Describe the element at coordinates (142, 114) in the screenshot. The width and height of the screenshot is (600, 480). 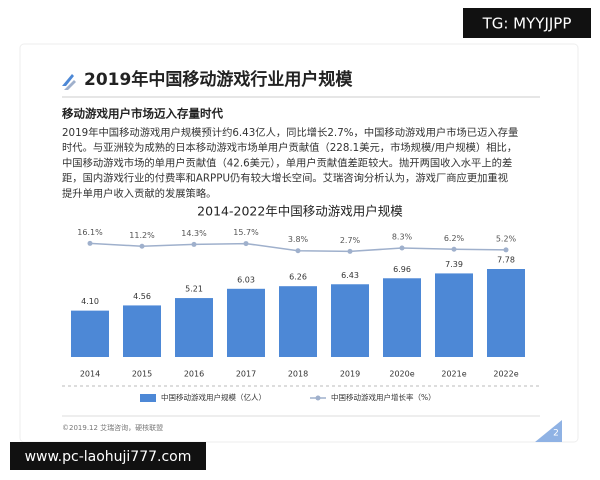
I see `subtitle: 移动游戏用户市场迈入存量时代` at that location.